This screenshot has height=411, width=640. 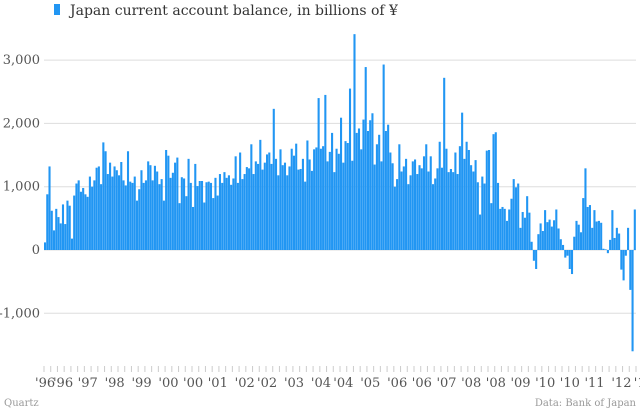 I want to click on footer: Quartz Data: Bank of Japan, so click(x=320, y=403).